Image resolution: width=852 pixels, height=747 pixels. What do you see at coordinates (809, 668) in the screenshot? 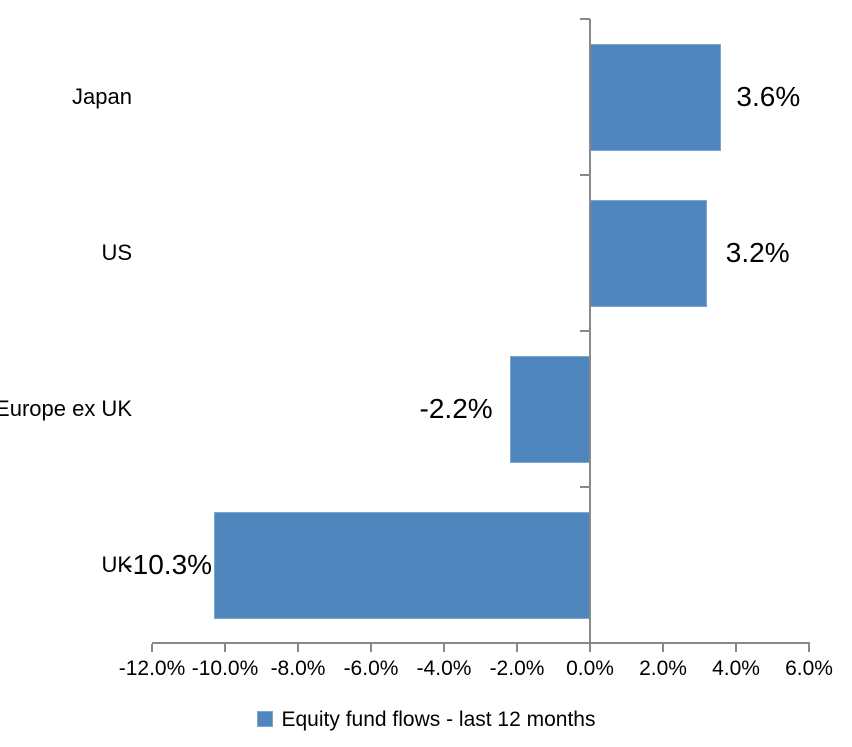
I see `x-tick-label: 6.0%` at bounding box center [809, 668].